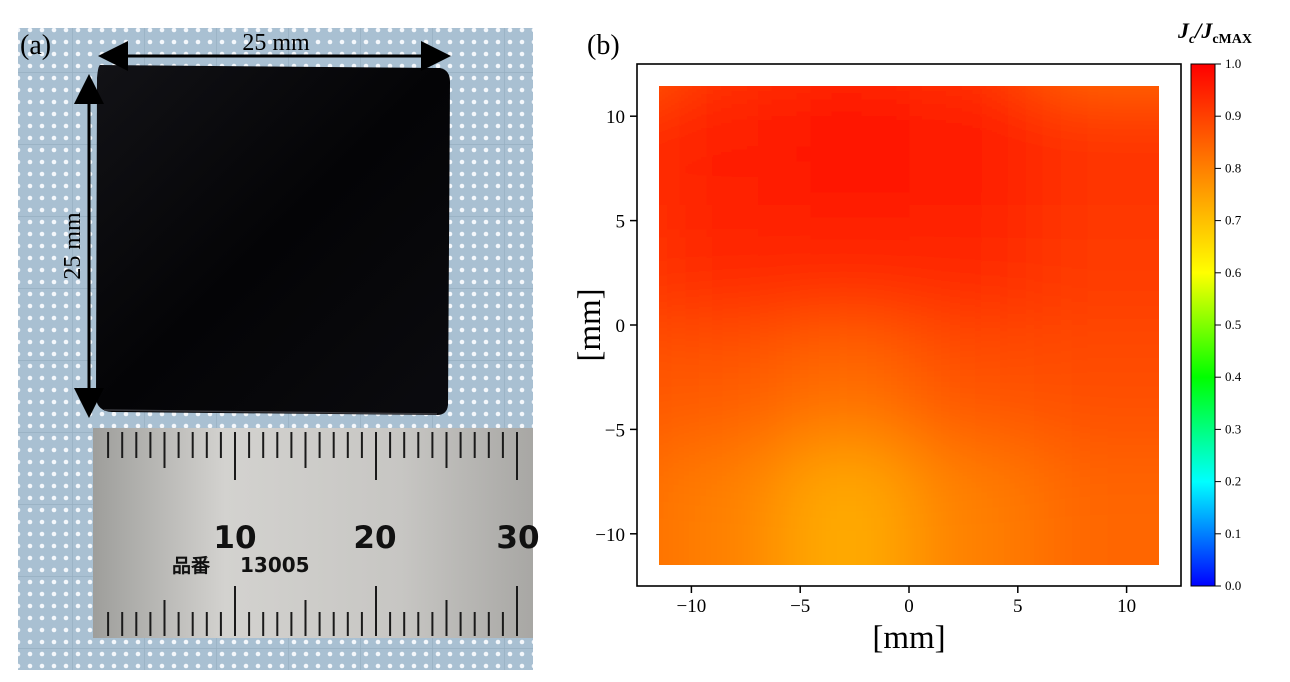  What do you see at coordinates (800, 606) in the screenshot?
I see `x-tick-label: −5` at bounding box center [800, 606].